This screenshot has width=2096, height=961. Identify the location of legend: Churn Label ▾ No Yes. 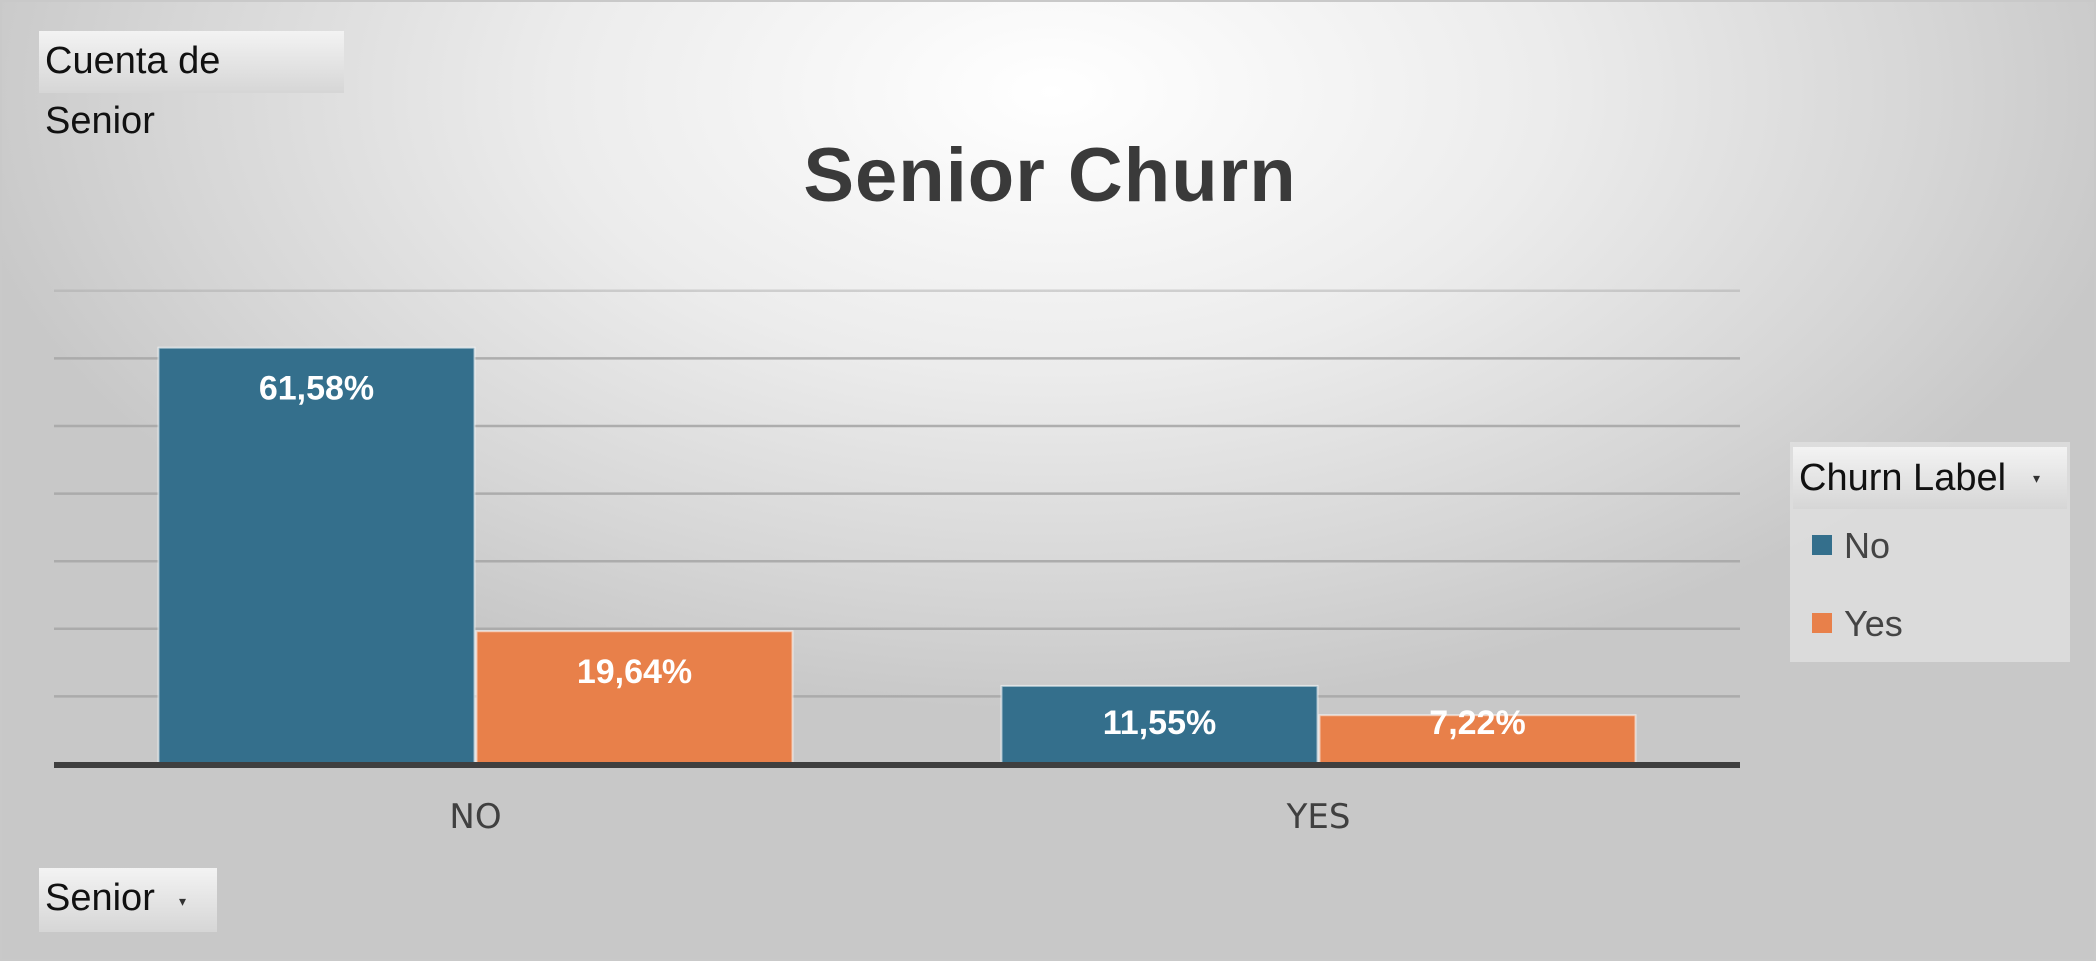
(1930, 552).